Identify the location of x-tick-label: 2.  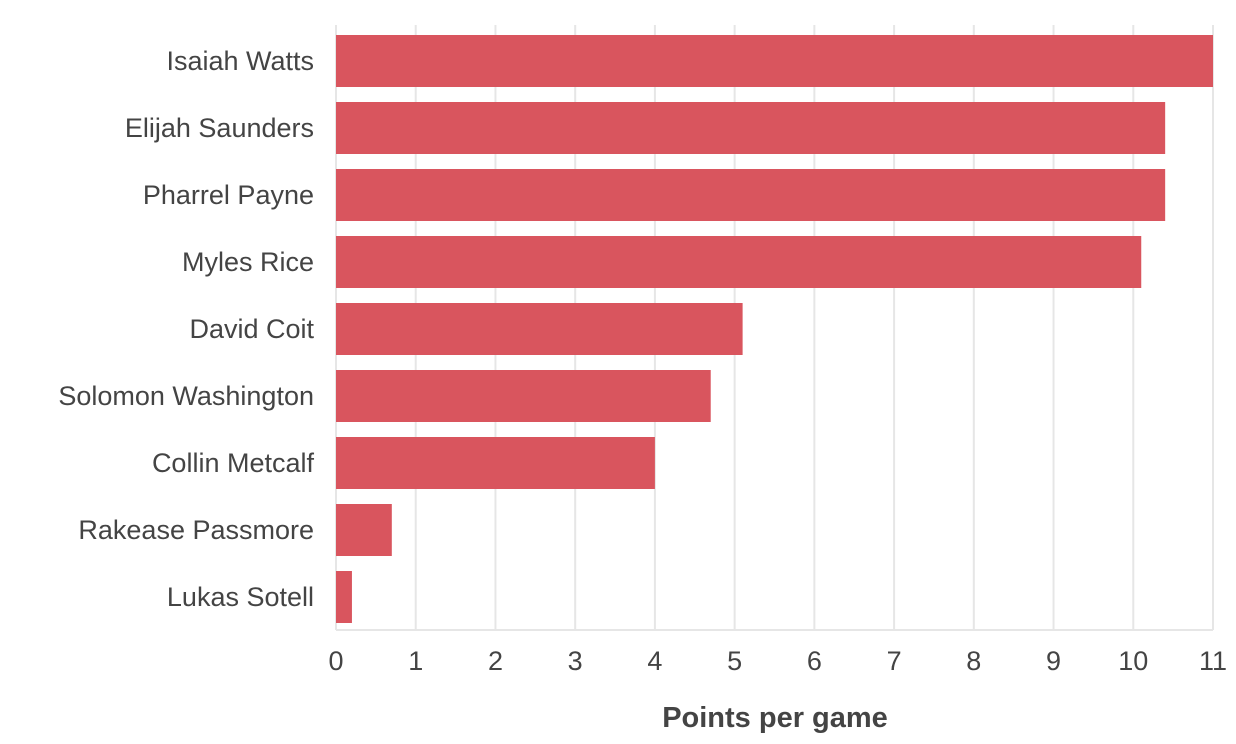
(495, 661).